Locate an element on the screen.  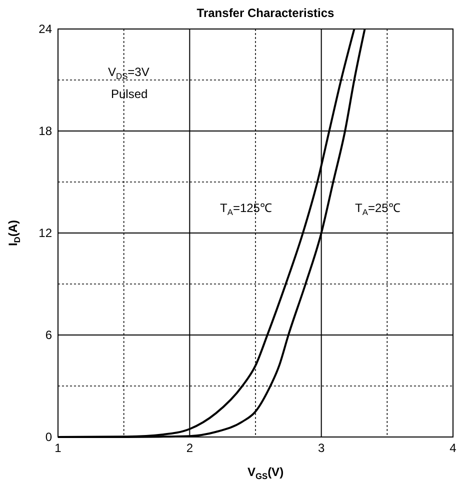
y-tick-label: 24 is located at coordinates (45, 29).